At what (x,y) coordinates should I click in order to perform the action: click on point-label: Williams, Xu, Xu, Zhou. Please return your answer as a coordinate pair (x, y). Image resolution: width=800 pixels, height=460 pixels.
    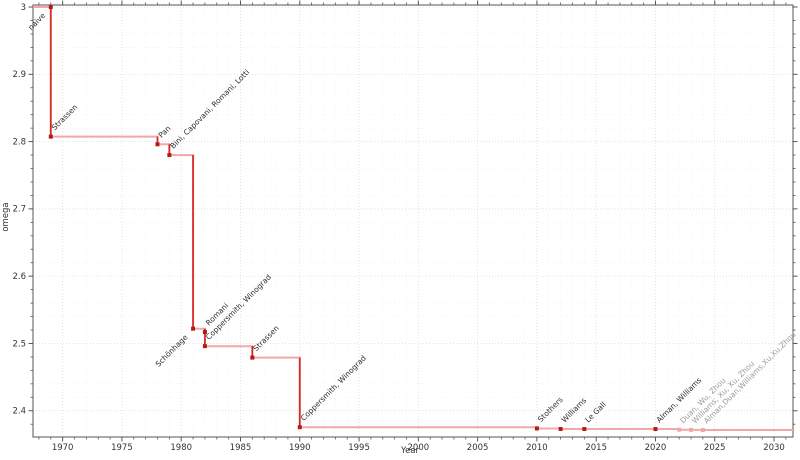
    Looking at the image, I should click on (723, 392).